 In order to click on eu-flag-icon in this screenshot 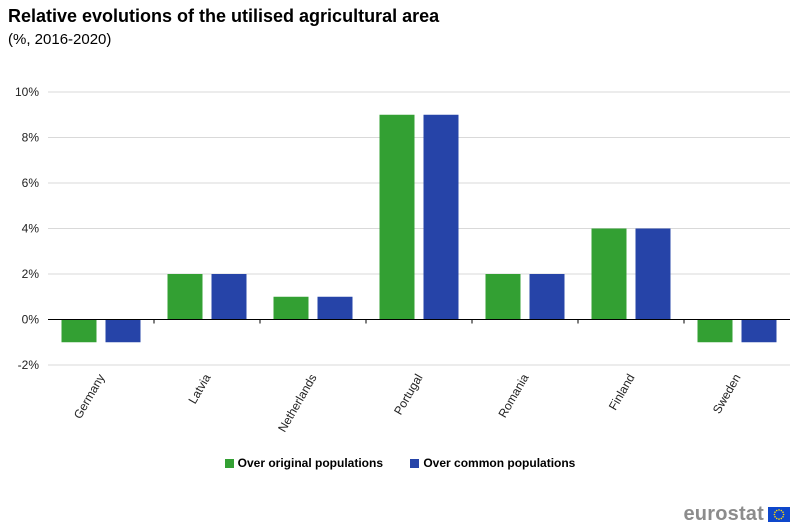, I will do `click(779, 514)`.